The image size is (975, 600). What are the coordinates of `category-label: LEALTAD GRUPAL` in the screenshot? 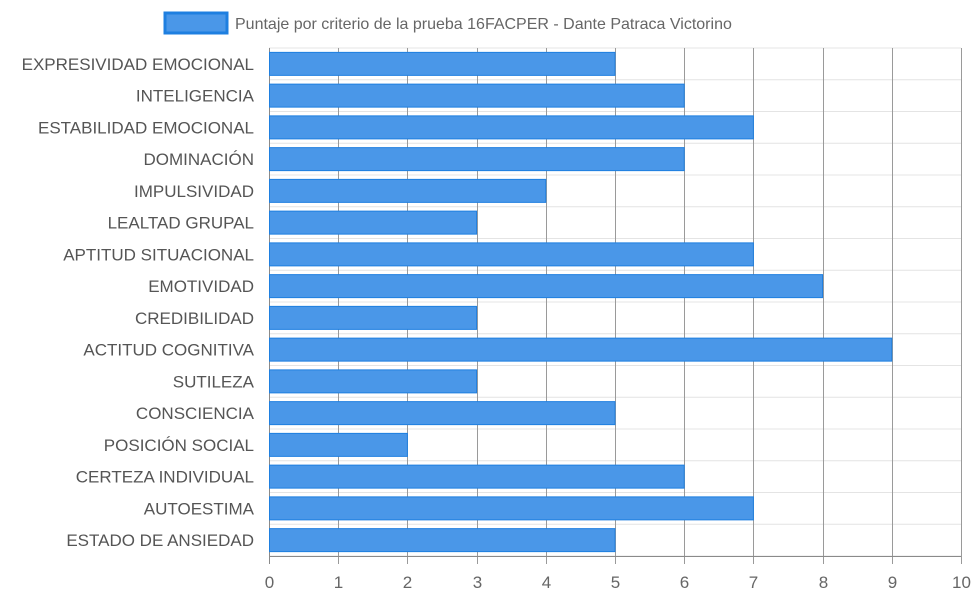 It's located at (181, 223).